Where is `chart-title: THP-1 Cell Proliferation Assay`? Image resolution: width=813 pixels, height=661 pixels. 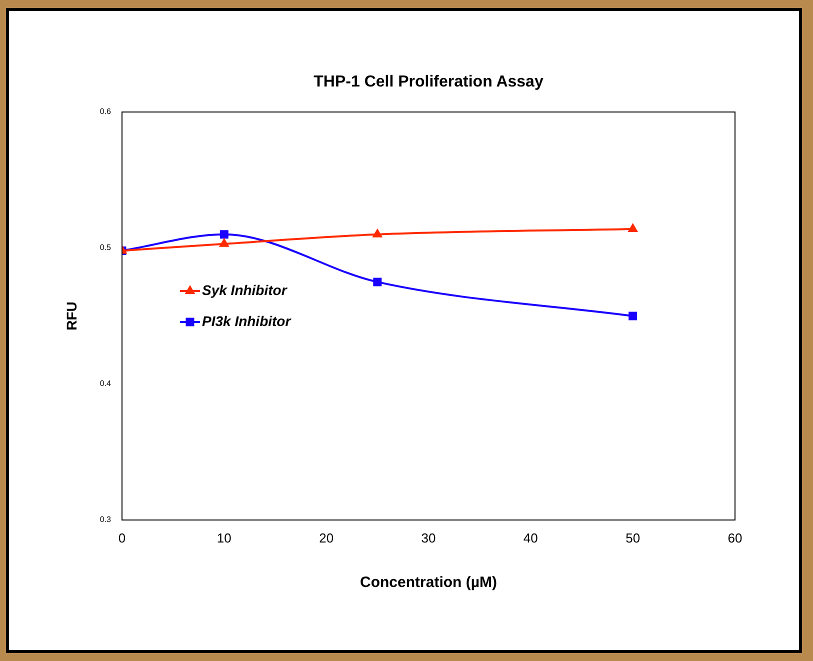
chart-title: THP-1 Cell Proliferation Assay is located at coordinates (429, 81).